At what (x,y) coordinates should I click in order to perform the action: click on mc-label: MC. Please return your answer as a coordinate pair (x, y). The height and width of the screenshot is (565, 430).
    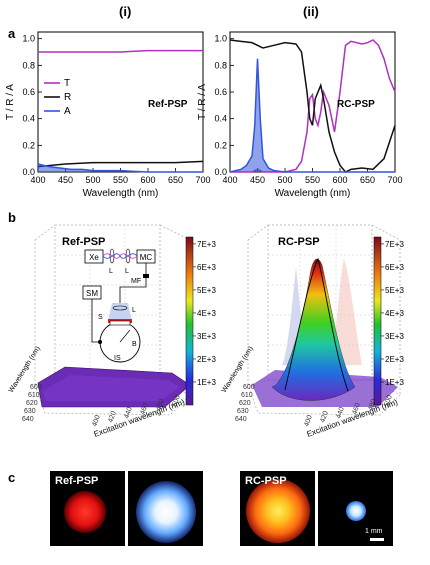
    Looking at the image, I should click on (146, 257).